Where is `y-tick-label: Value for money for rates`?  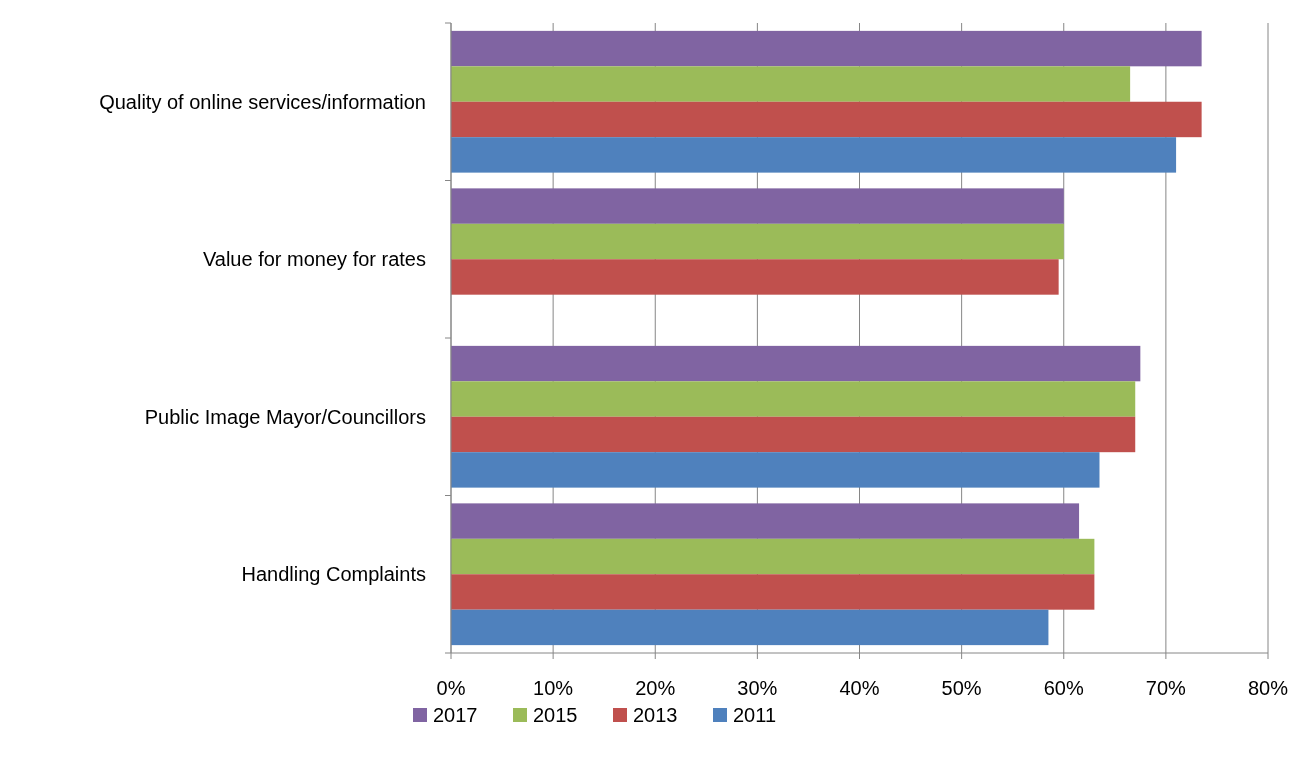
y-tick-label: Value for money for rates is located at coordinates (314, 259).